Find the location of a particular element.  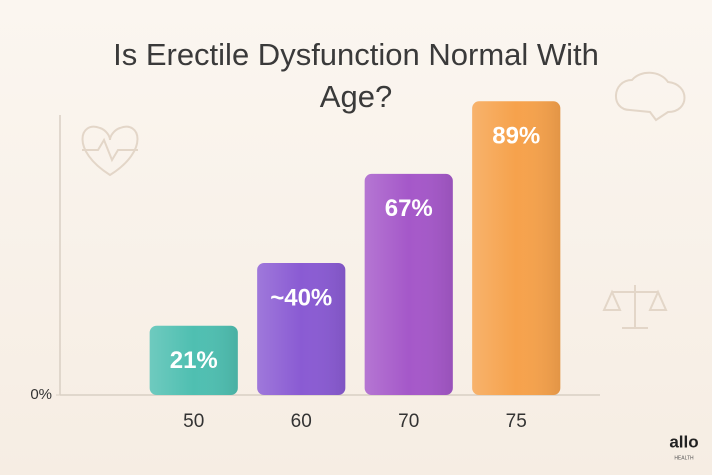

y-tick-label: 0% is located at coordinates (41, 394).